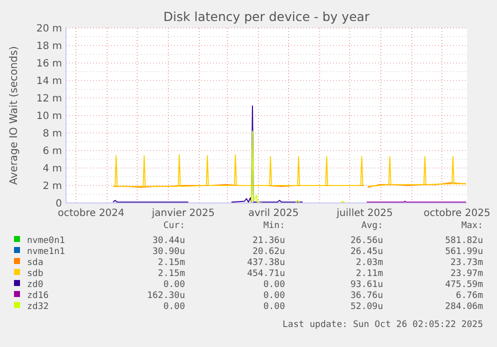 The width and height of the screenshot is (497, 347). I want to click on text: 581.82u, so click(464, 241).